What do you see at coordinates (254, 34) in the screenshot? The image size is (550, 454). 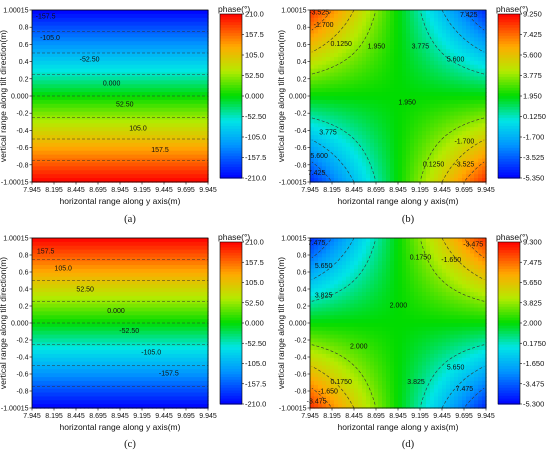 I see `colorbar-tick-label: 157.5` at bounding box center [254, 34].